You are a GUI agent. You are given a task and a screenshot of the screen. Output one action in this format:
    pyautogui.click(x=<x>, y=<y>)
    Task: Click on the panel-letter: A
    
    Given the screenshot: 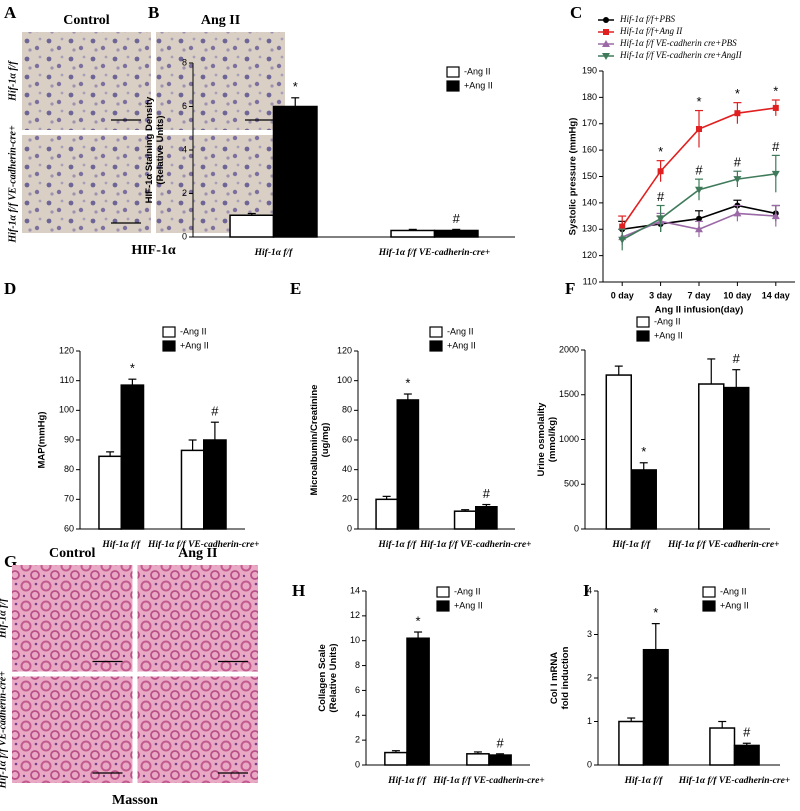 What is the action you would take?
    pyautogui.click(x=10, y=12)
    